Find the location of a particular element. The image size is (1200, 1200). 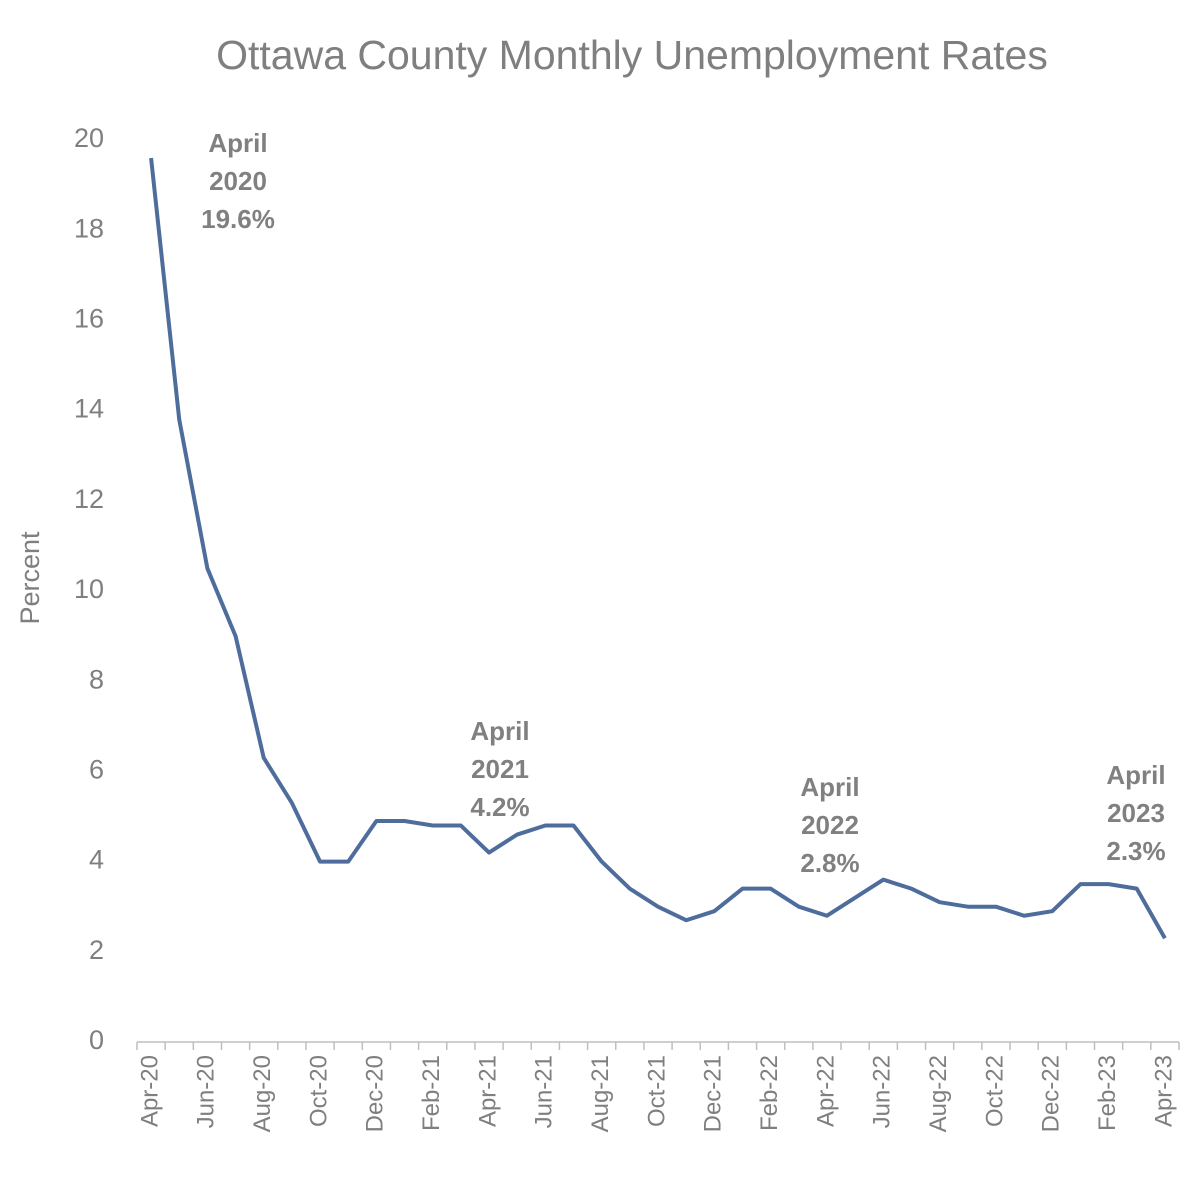

x-tick-label: Jun-21 is located at coordinates (544, 1091).